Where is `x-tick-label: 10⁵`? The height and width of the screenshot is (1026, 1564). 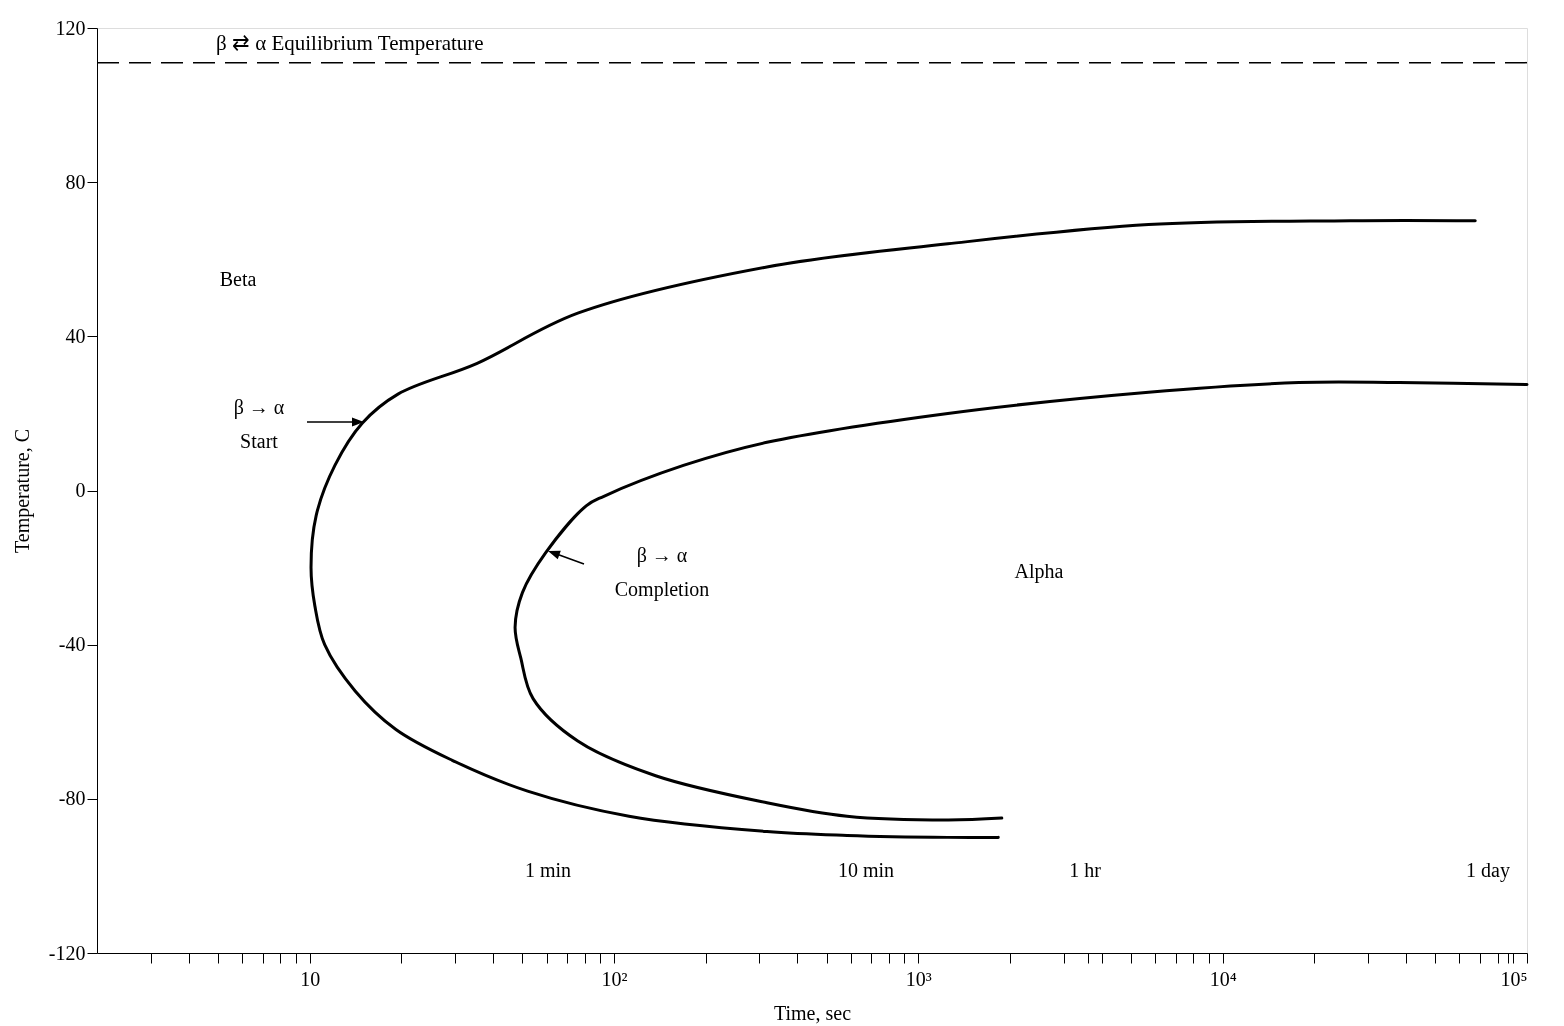
x-tick-label: 10⁵ is located at coordinates (1514, 978).